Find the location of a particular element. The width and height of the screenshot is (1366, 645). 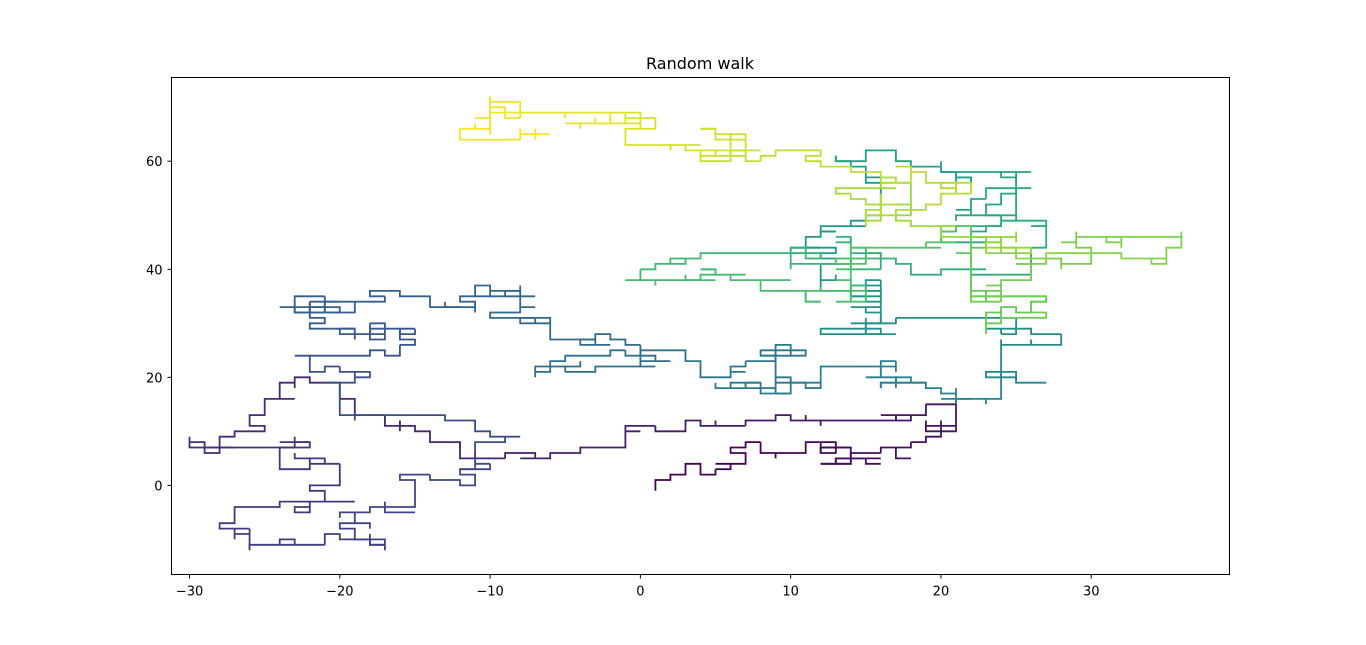

x-tick-label: −30 is located at coordinates (189, 592).